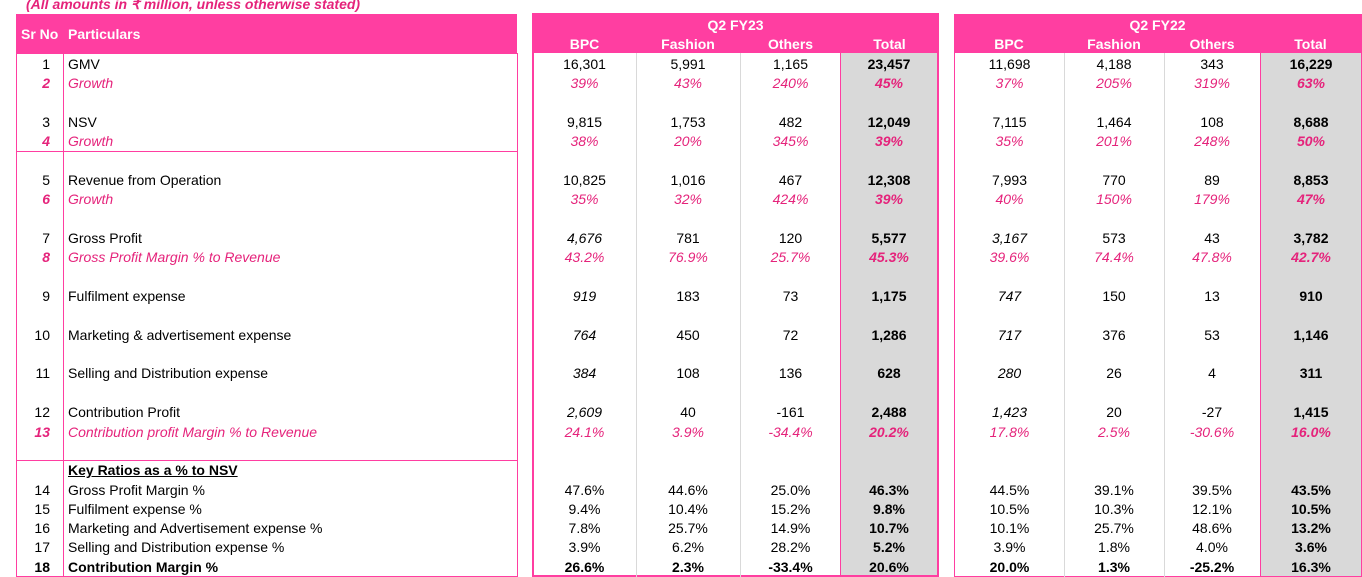 The width and height of the screenshot is (1362, 577). What do you see at coordinates (584, 199) in the screenshot?
I see `row-value-fy23-bpc: 35%` at bounding box center [584, 199].